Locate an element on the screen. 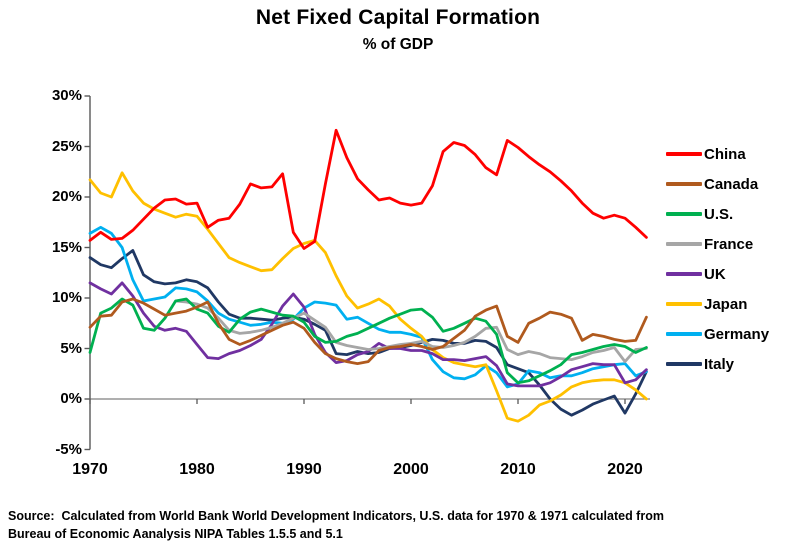 The width and height of the screenshot is (796, 552). legend-item: UK is located at coordinates (717, 274).